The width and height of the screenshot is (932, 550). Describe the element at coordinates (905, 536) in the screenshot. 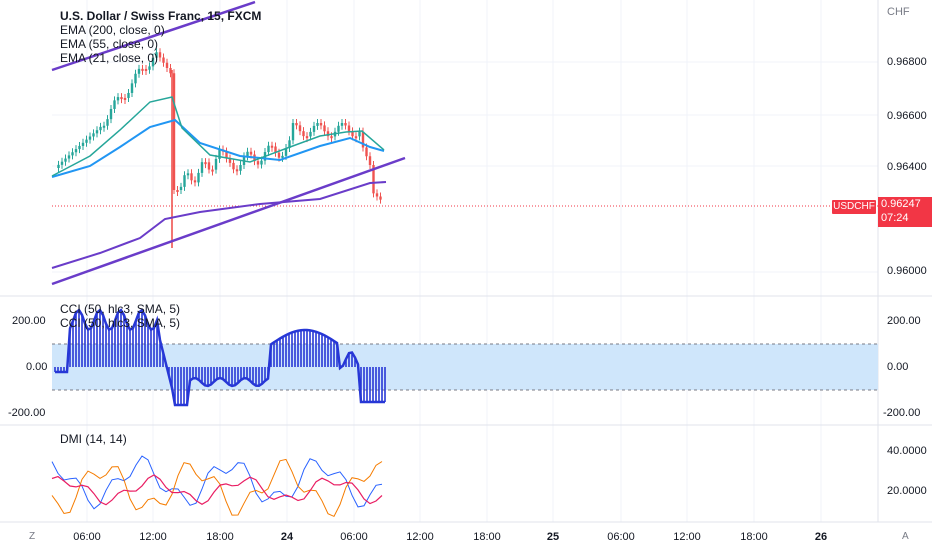

I see `auto-scale-button: A` at that location.